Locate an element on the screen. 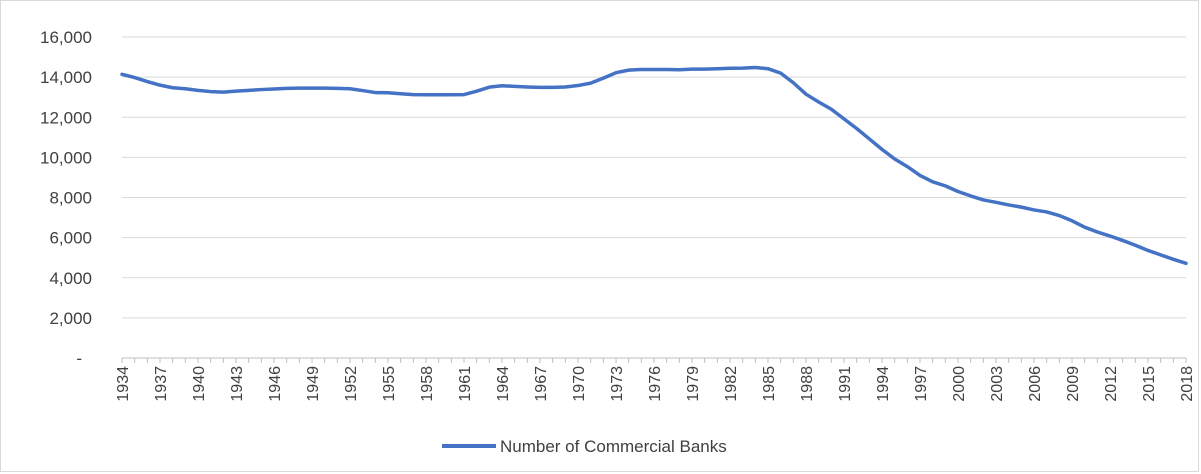 The height and width of the screenshot is (474, 1201). legend: Number of Commercial Banks is located at coordinates (584, 446).